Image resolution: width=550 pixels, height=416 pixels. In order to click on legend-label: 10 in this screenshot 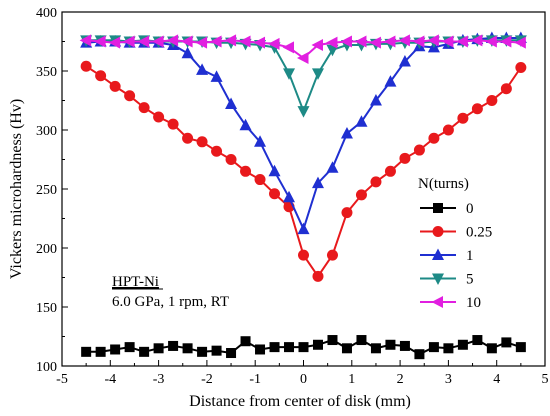, I will do `click(473, 303)`.